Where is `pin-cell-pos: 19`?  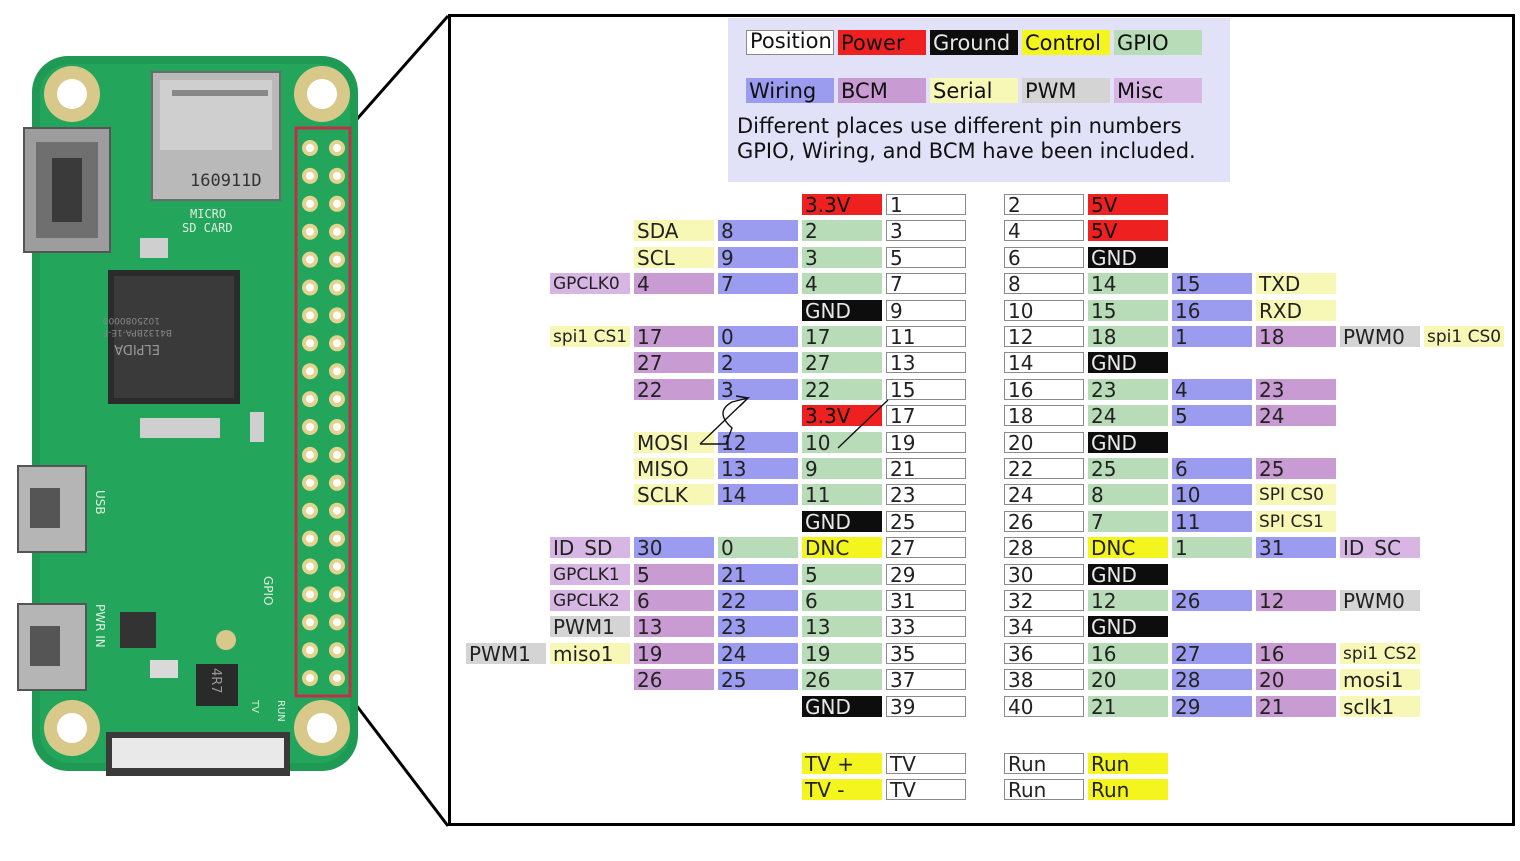
pin-cell-pos: 19 is located at coordinates (926, 442).